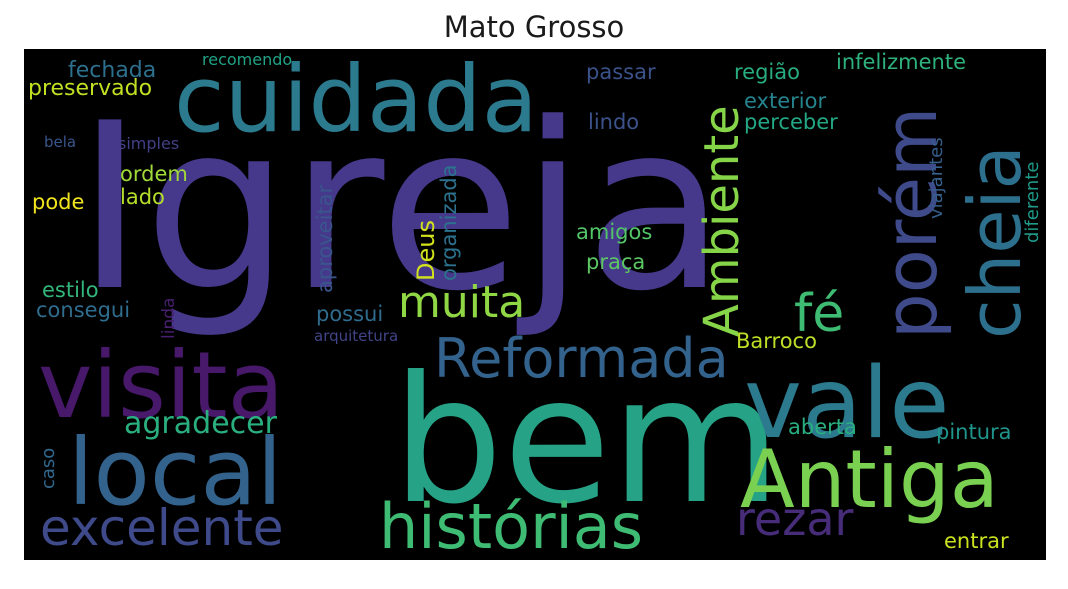  What do you see at coordinates (722, 221) in the screenshot?
I see `word-ambiente: Ambiente` at bounding box center [722, 221].